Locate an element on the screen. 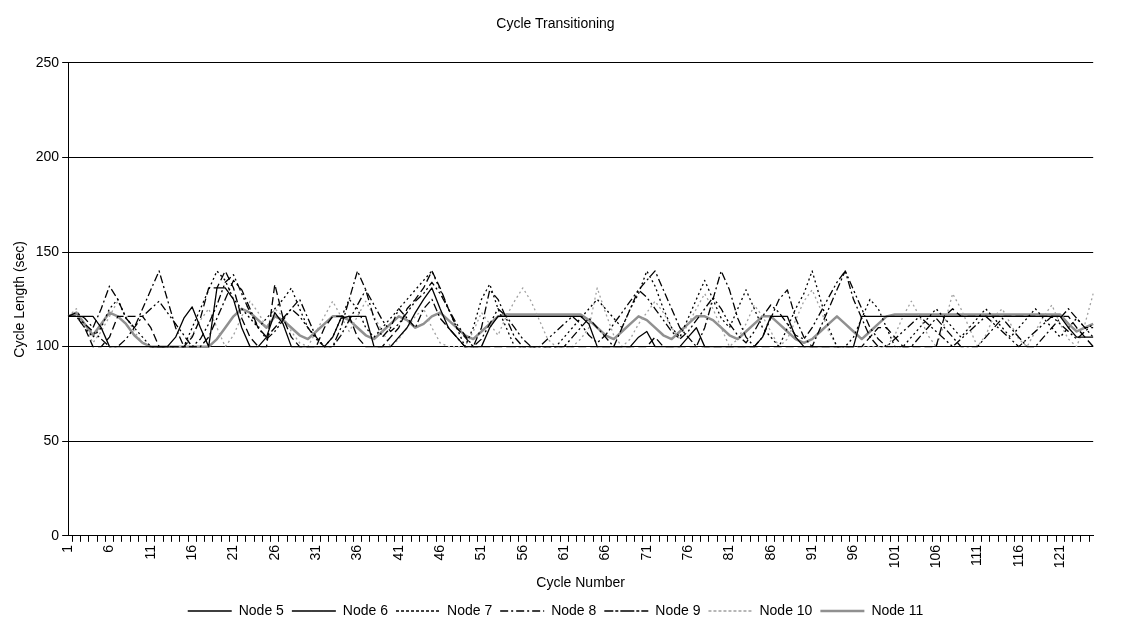  y-tick-label: 100 is located at coordinates (47, 345).